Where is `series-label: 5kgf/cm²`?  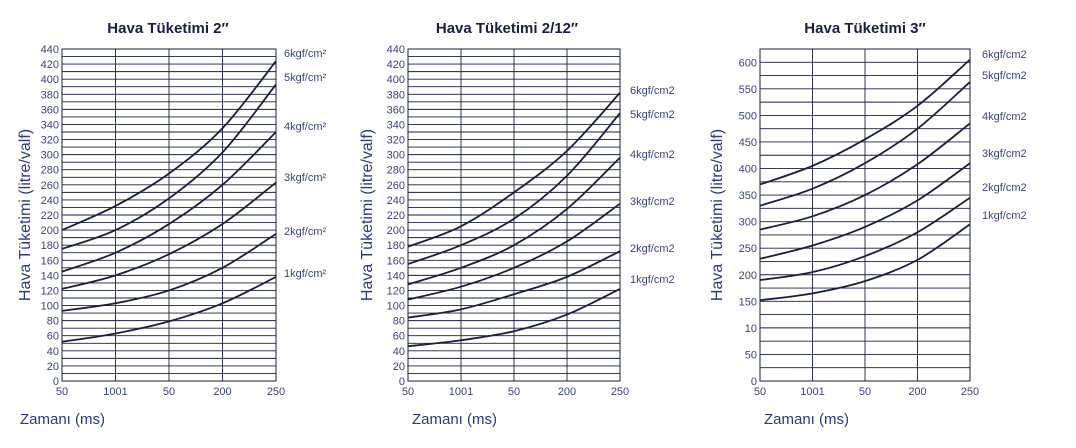 series-label: 5kgf/cm² is located at coordinates (305, 78).